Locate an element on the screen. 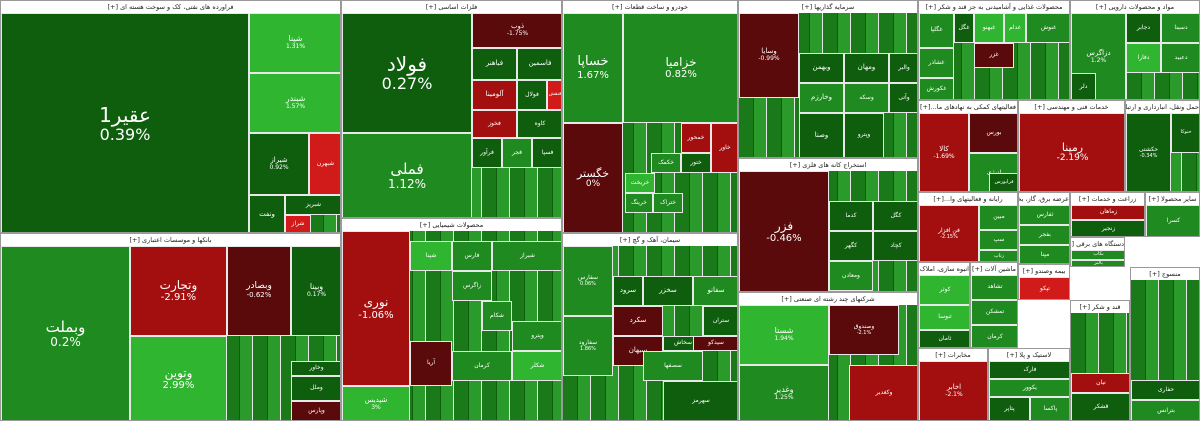  stock-tile: غشاذر is located at coordinates (936, 63).